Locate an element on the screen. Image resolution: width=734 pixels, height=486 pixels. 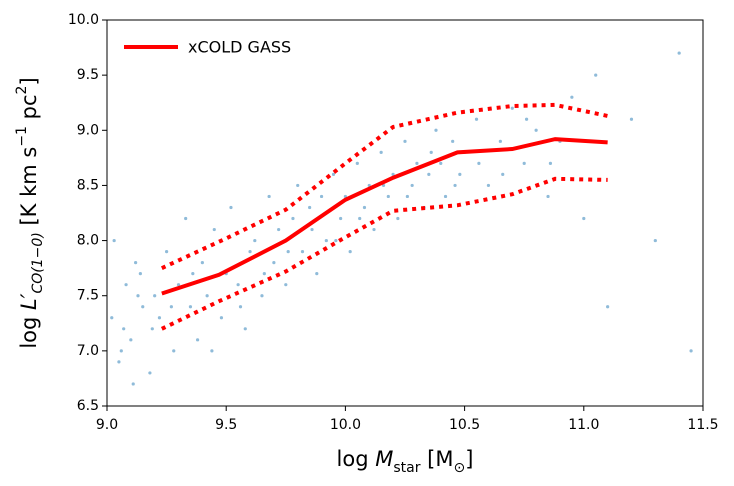
x-tick-label: 11.0 is located at coordinates (583, 425).